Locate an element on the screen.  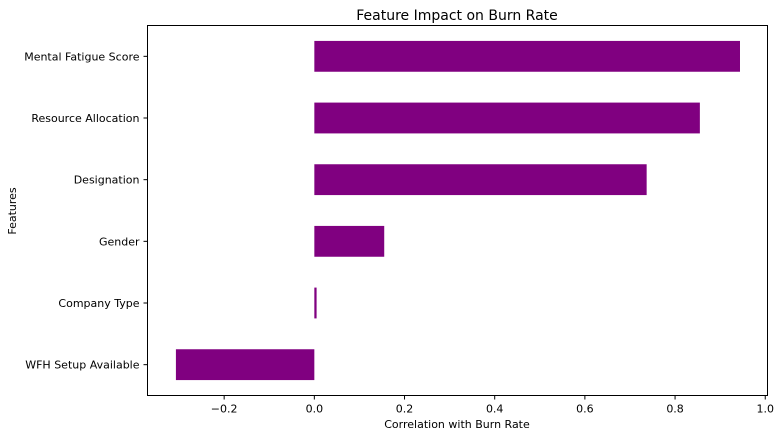
chart-title: Feature Impact on Burn Rate is located at coordinates (457, 16).